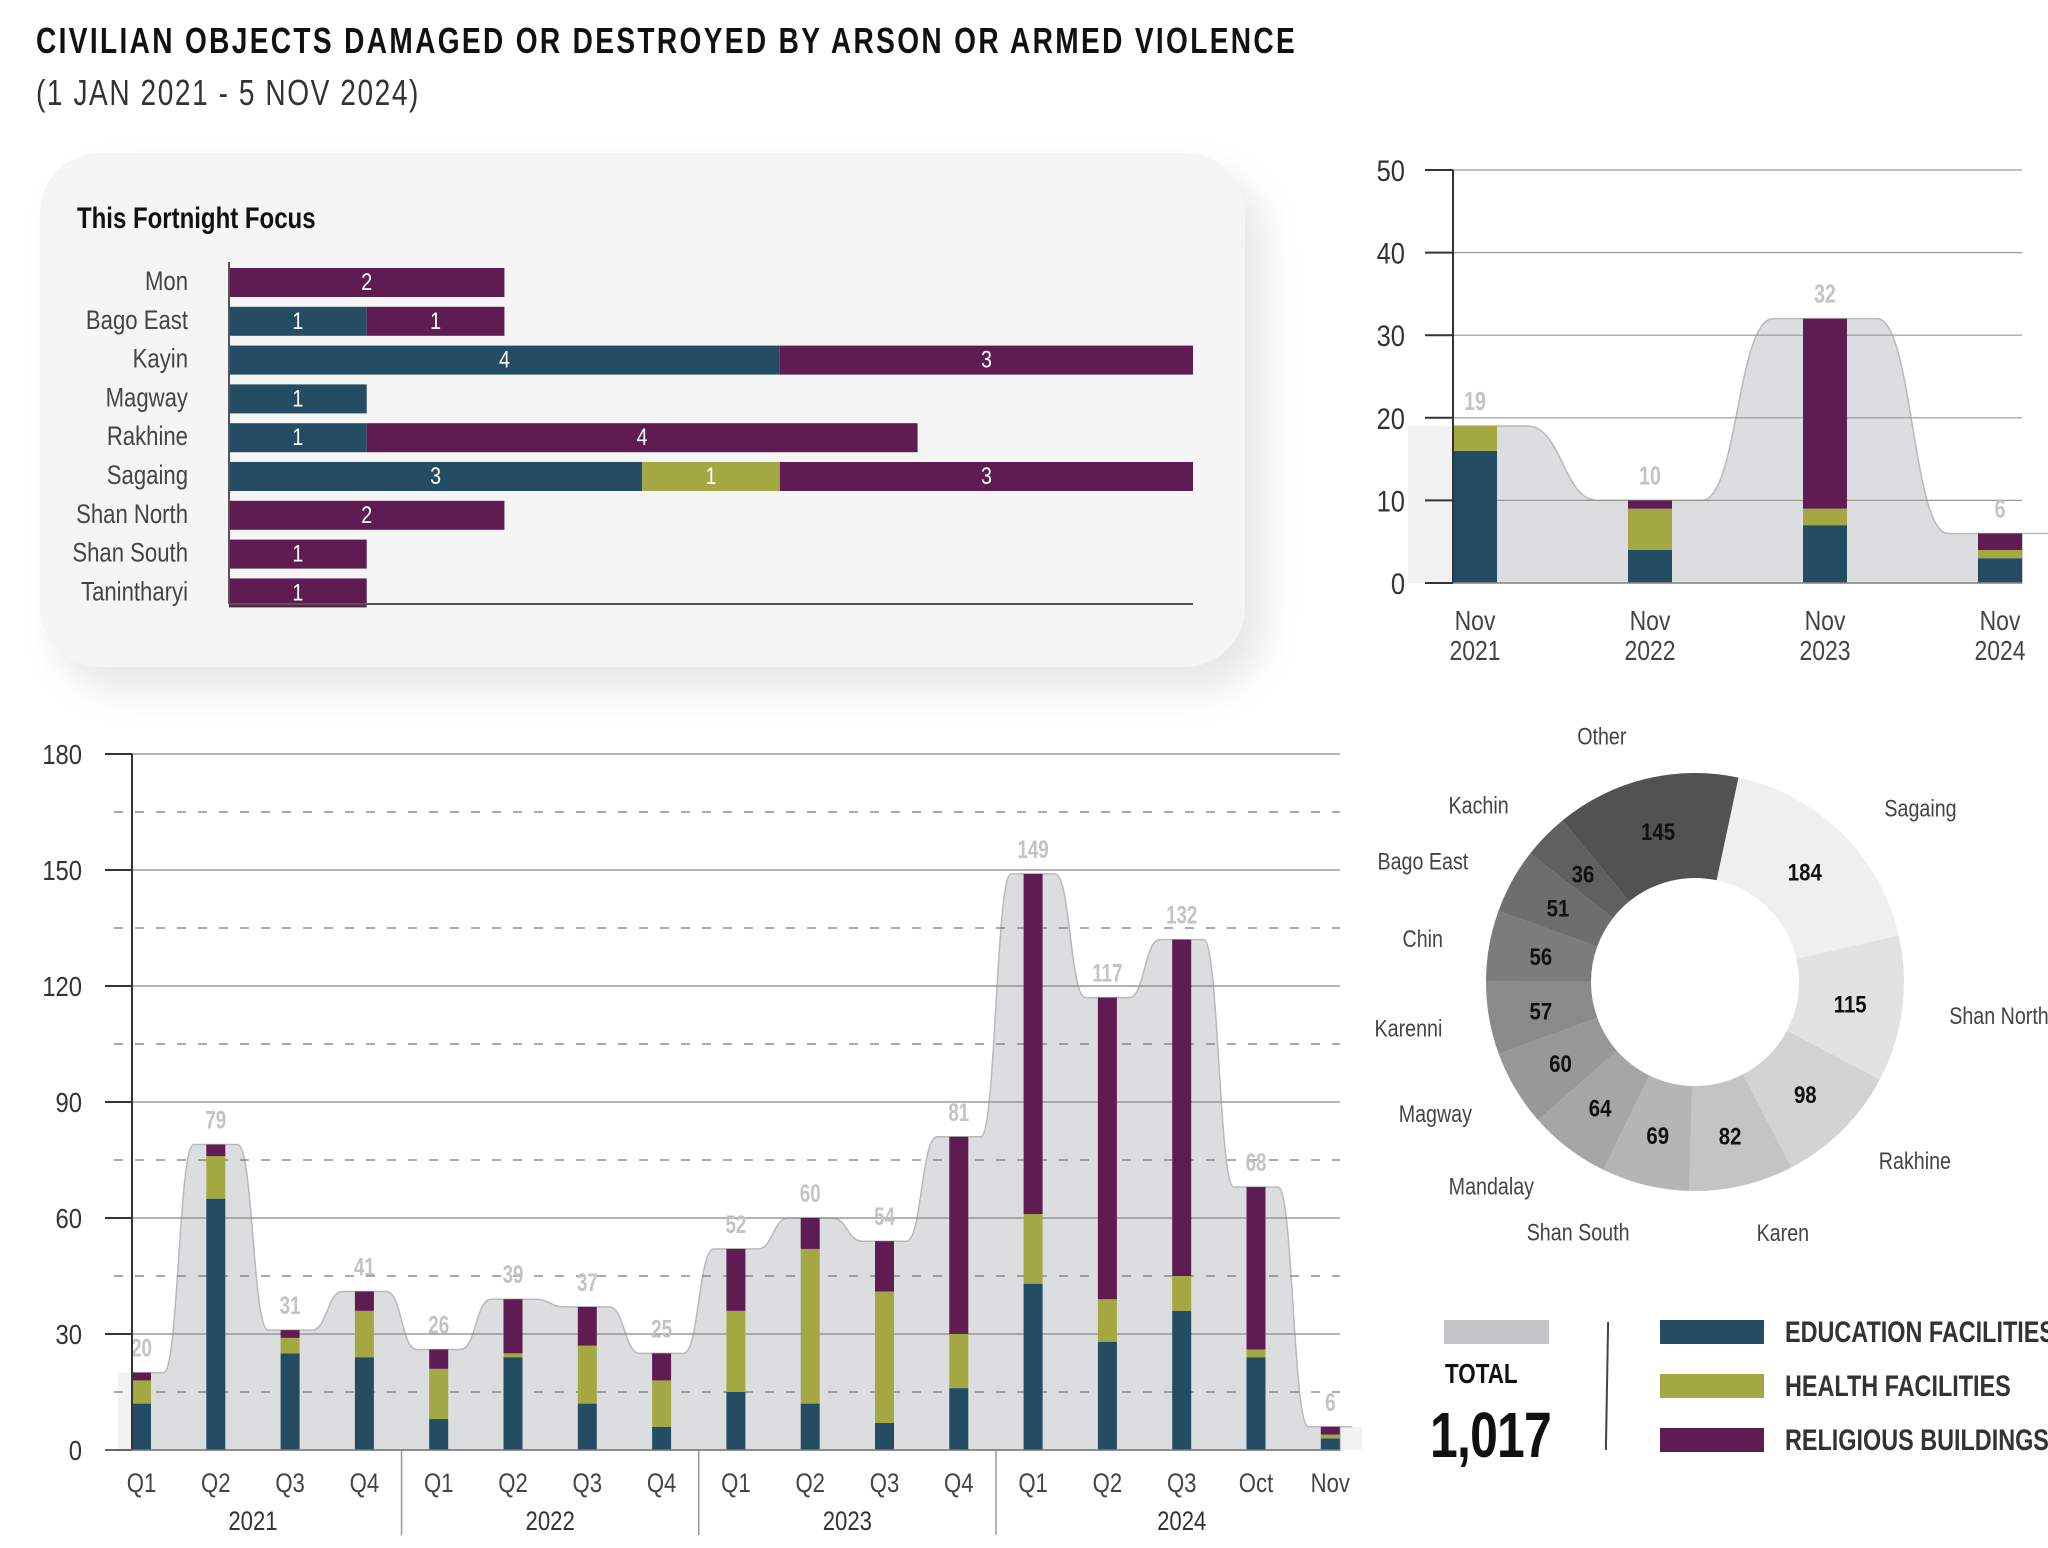  Describe the element at coordinates (1430, 504) in the screenshot. I see `band-backdrop` at that location.